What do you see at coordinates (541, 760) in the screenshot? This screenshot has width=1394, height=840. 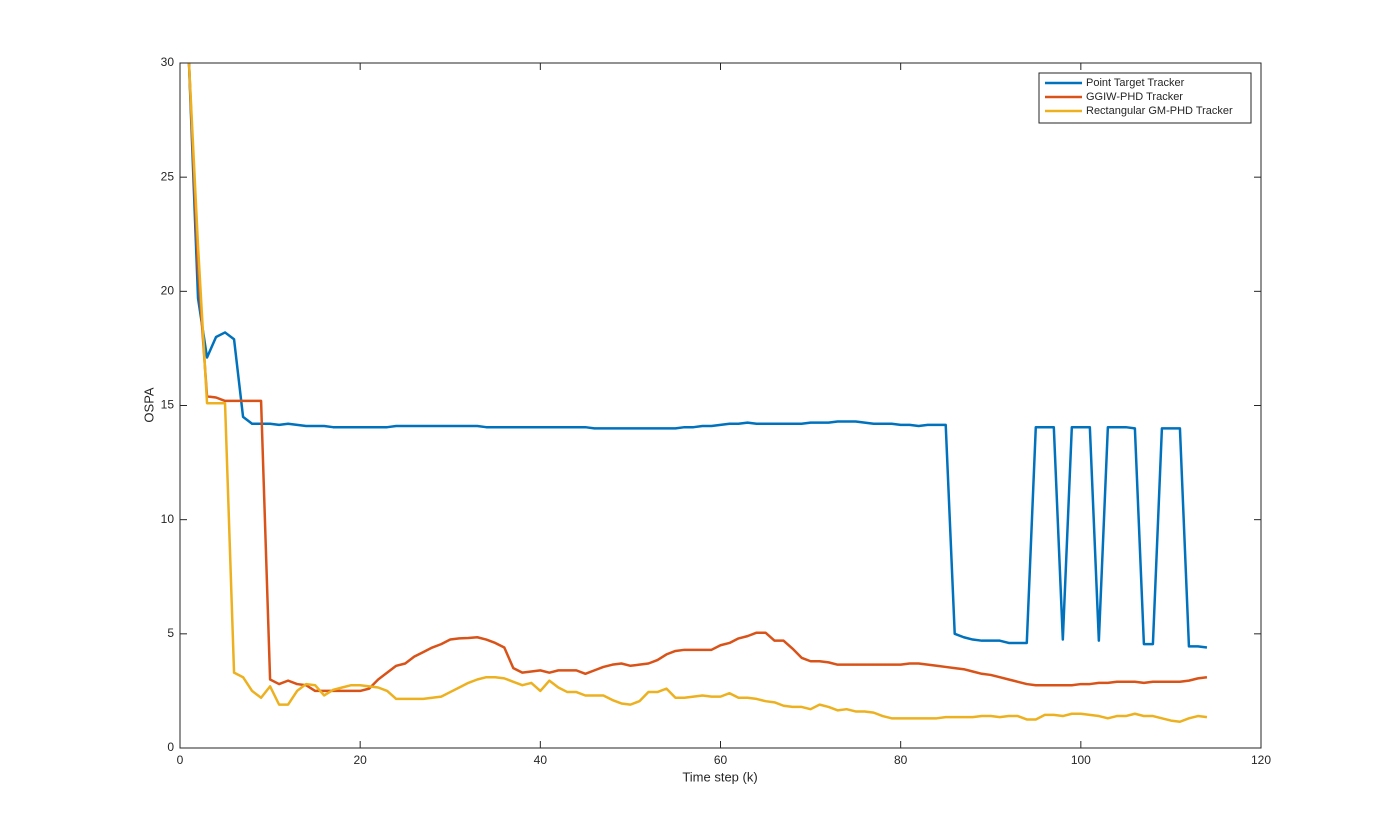 I see `x-tick-label: 40` at bounding box center [541, 760].